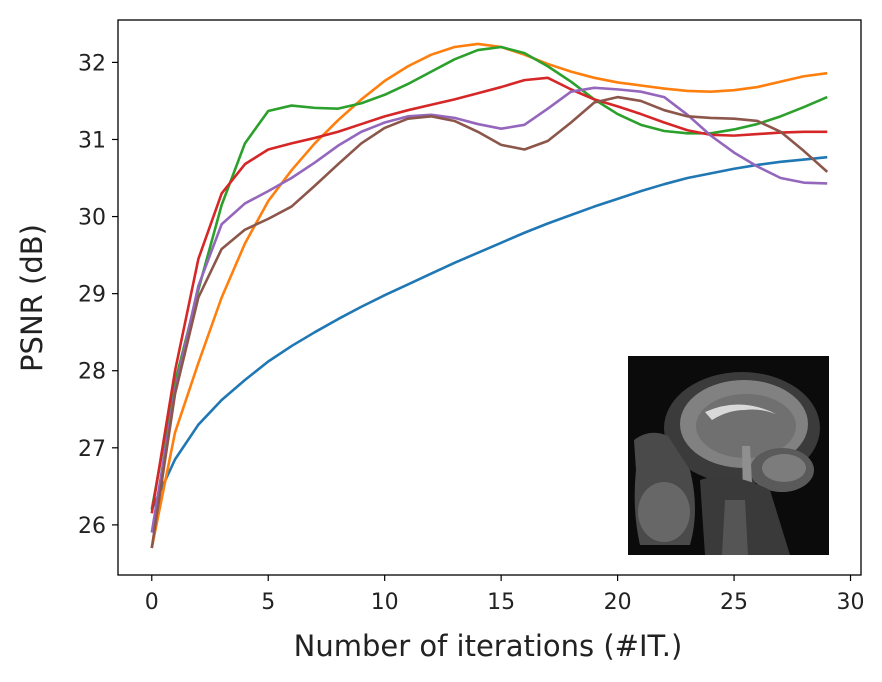 The height and width of the screenshot is (682, 882). I want to click on x-tick-label: 20, so click(618, 602).